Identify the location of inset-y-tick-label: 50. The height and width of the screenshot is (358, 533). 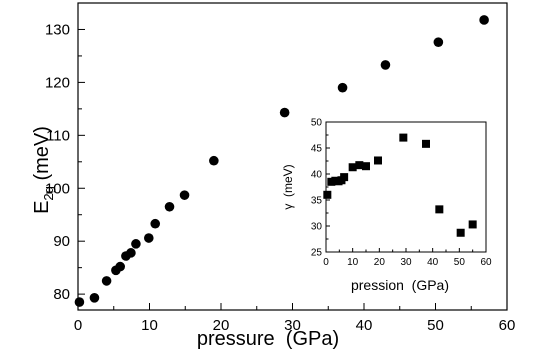
(317, 123).